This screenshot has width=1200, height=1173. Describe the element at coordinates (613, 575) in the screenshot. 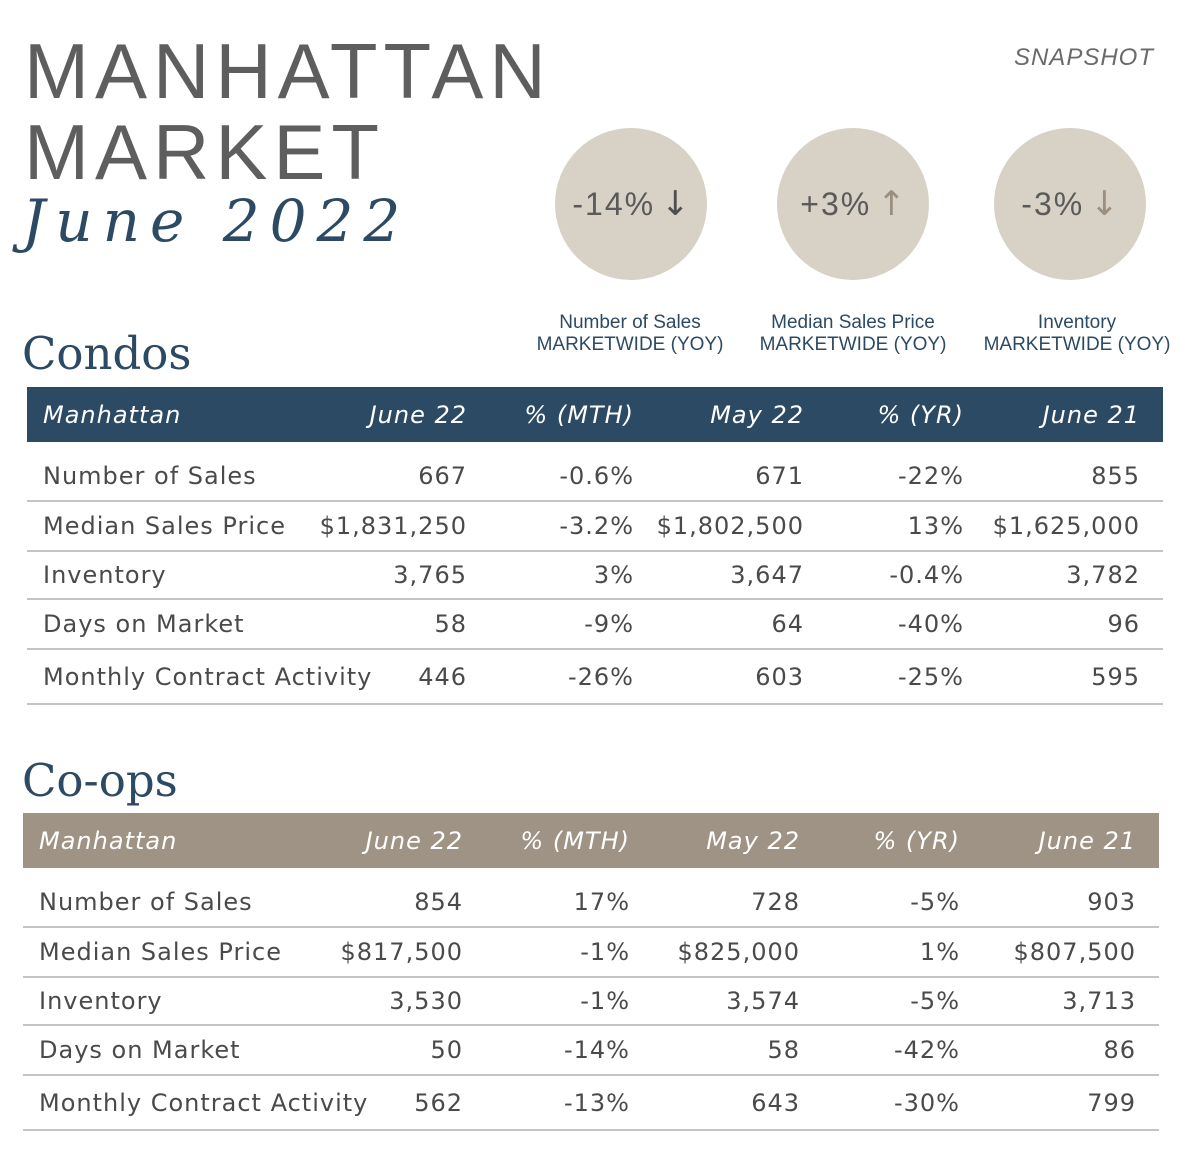

I see `table-cell: 3%` at that location.